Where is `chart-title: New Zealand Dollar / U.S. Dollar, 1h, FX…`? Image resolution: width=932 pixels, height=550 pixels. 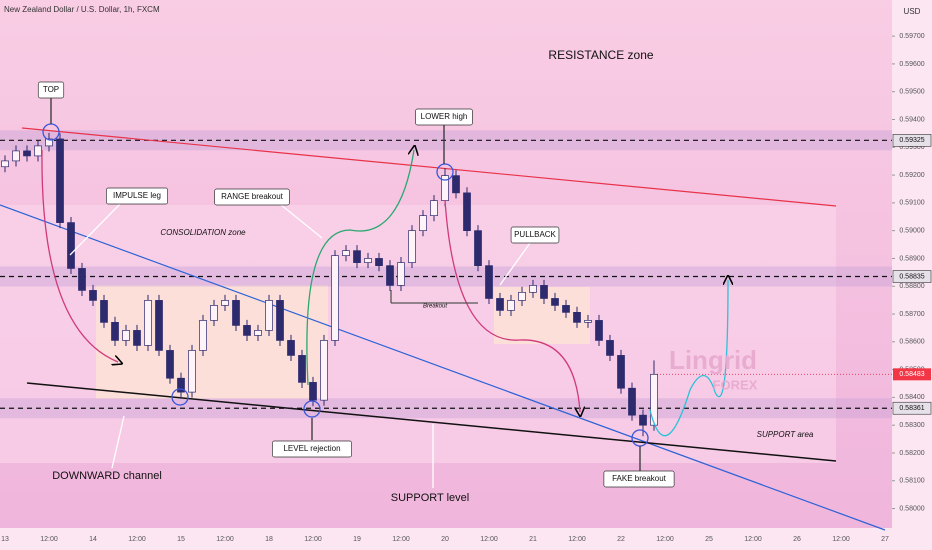
chart-title: New Zealand Dollar / U.S. Dollar, 1h, FX… is located at coordinates (82, 9).